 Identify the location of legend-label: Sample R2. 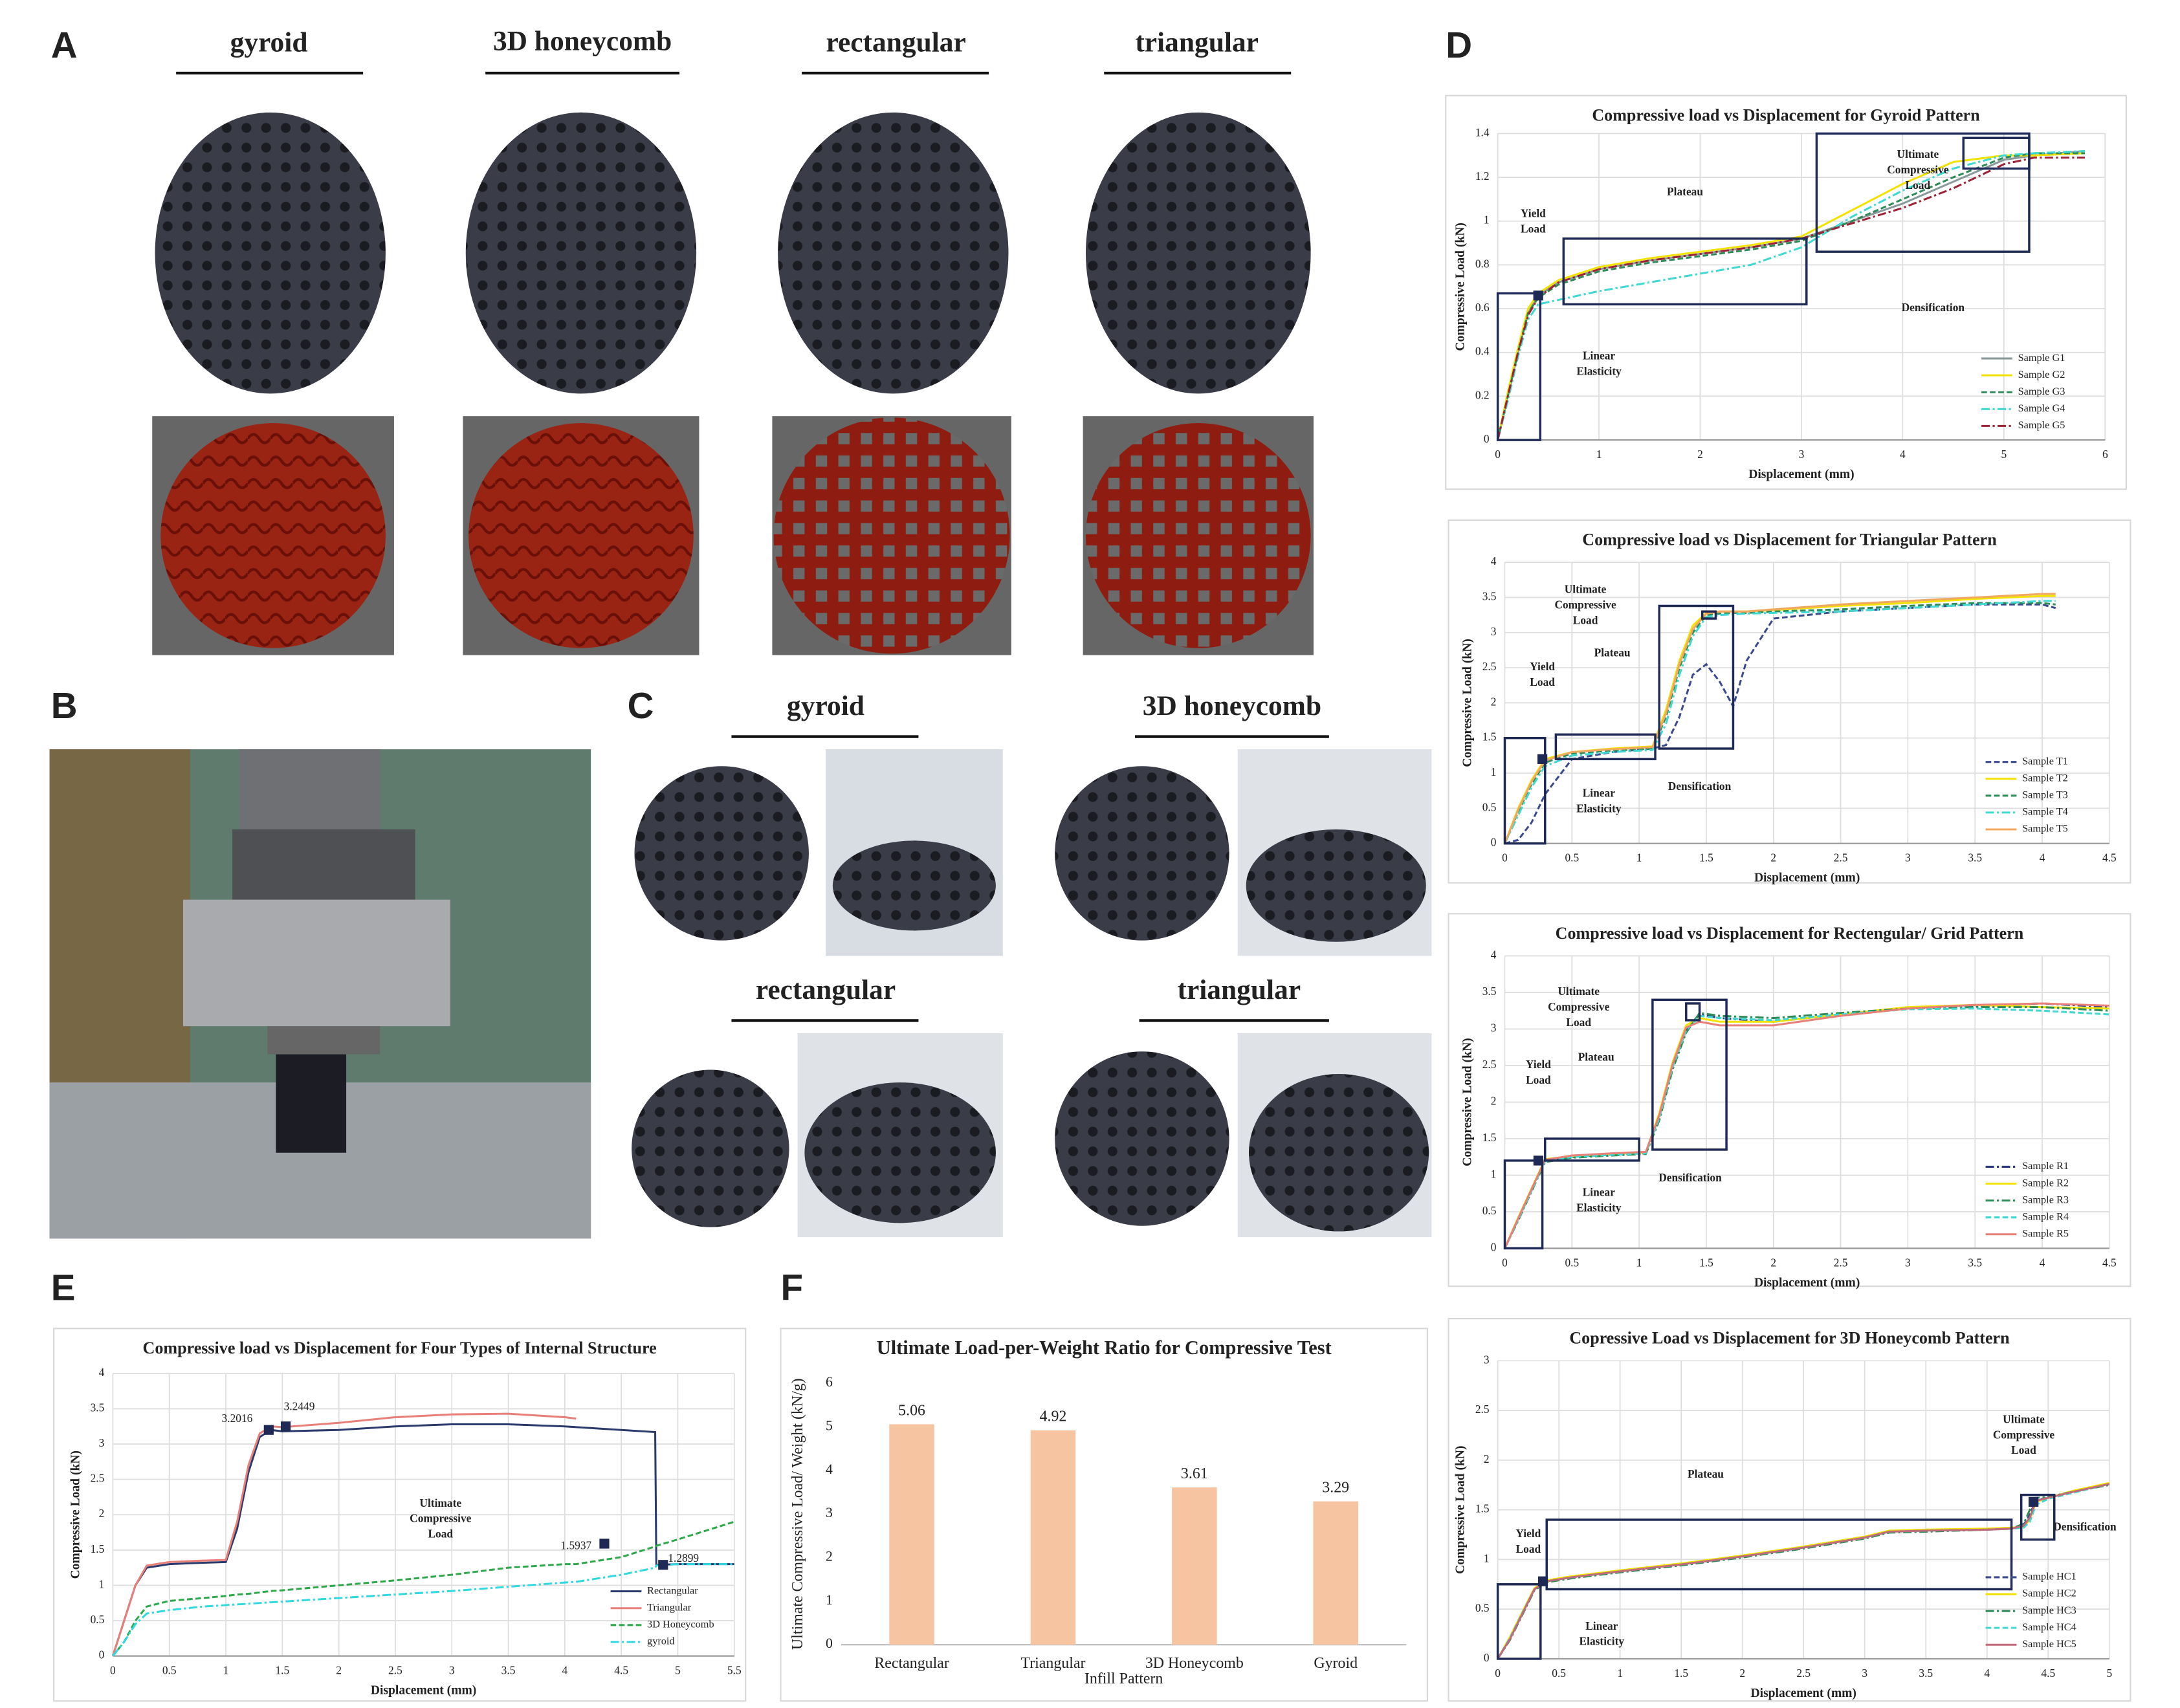
(2045, 1182).